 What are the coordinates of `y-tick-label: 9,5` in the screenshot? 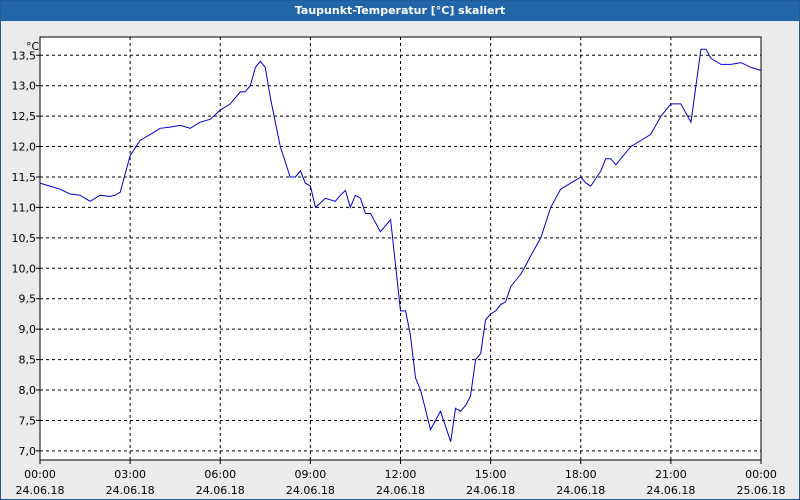 It's located at (28, 299).